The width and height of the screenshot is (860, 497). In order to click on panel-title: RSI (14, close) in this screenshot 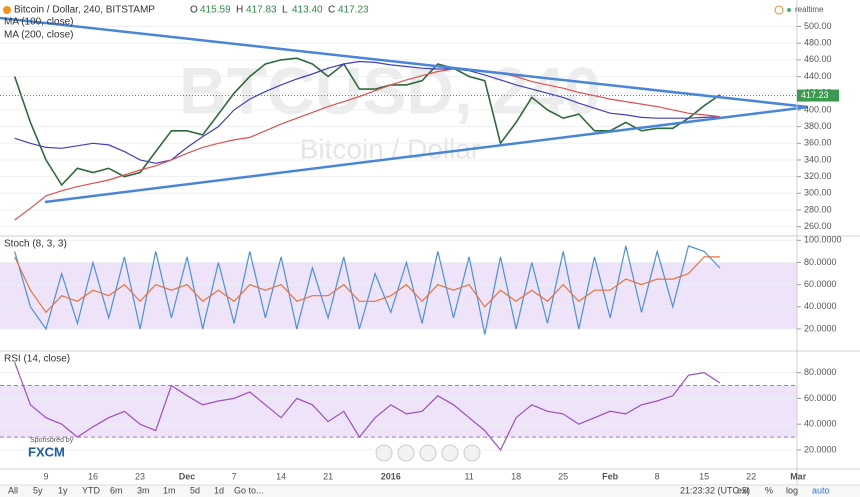, I will do `click(37, 359)`.